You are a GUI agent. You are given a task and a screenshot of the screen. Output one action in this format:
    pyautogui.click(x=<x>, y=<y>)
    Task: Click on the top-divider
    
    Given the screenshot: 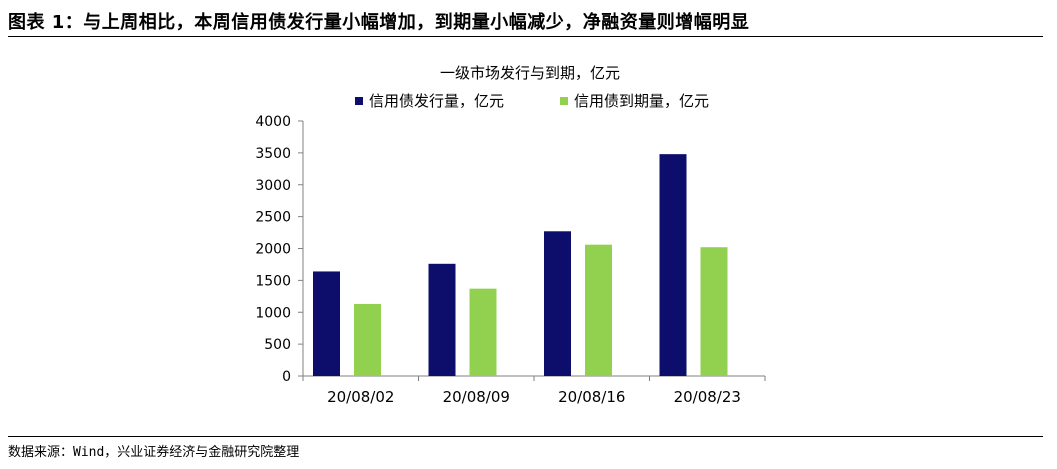 What is the action you would take?
    pyautogui.click(x=525, y=36)
    